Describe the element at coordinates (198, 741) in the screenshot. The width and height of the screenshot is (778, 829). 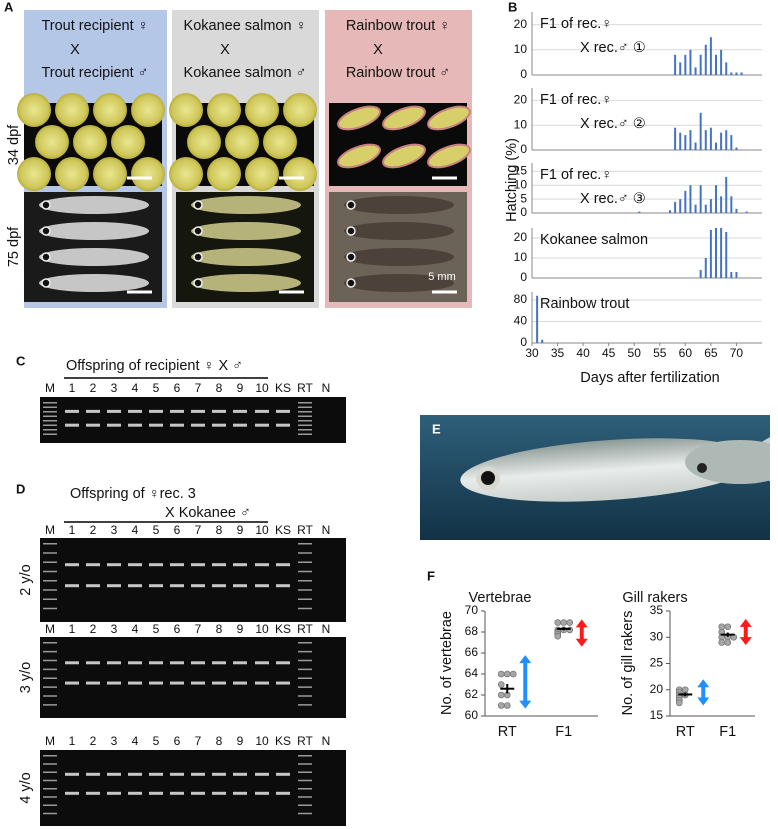
I see `lane-label: 7` at that location.